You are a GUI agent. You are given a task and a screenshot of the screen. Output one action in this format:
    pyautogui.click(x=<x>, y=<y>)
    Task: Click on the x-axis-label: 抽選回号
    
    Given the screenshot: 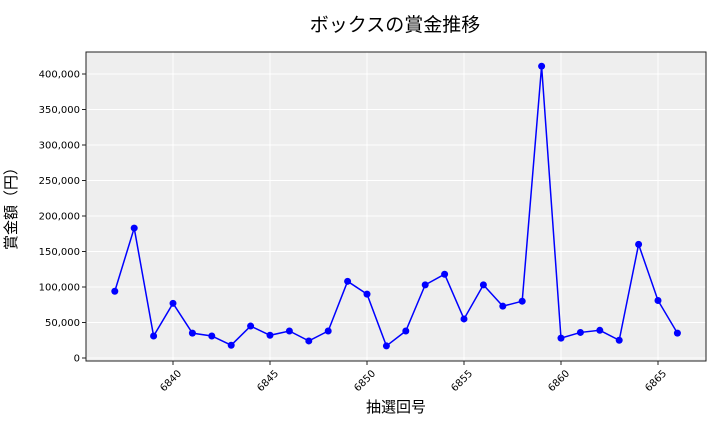 What is the action you would take?
    pyautogui.click(x=395, y=407)
    